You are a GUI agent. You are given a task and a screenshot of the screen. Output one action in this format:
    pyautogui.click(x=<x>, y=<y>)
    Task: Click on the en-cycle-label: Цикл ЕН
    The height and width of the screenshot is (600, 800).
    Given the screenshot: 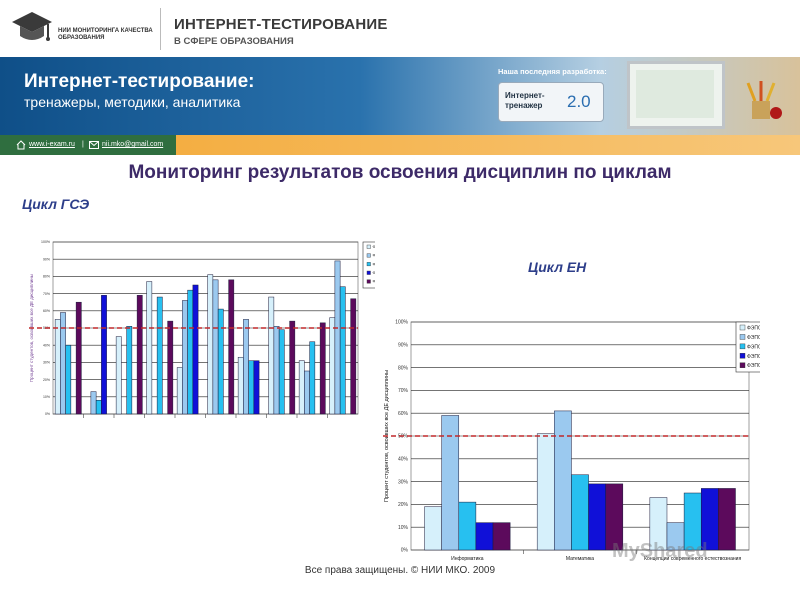 What is the action you would take?
    pyautogui.click(x=557, y=267)
    